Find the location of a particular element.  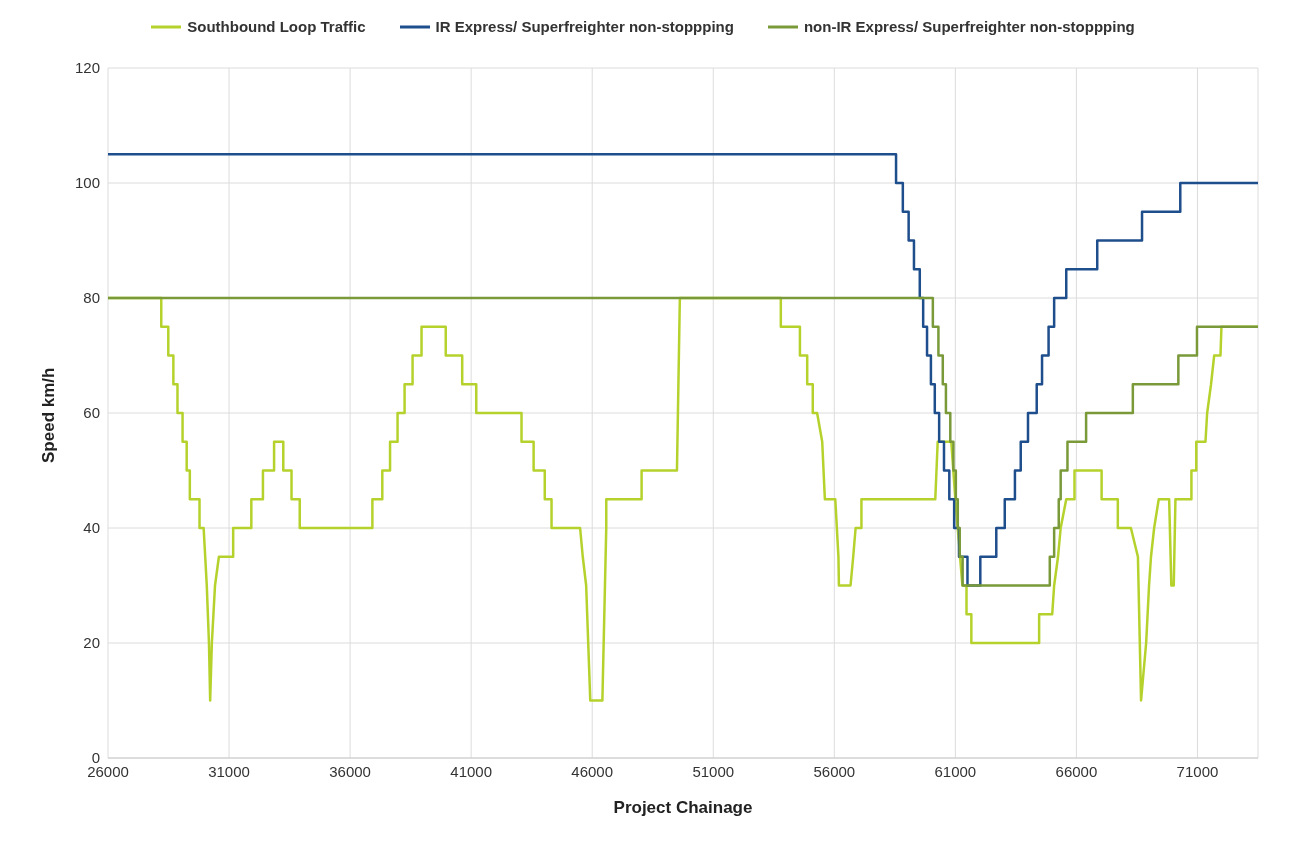

legend-label: IR Express/ Superfreighter non-stoppping is located at coordinates (584, 26).